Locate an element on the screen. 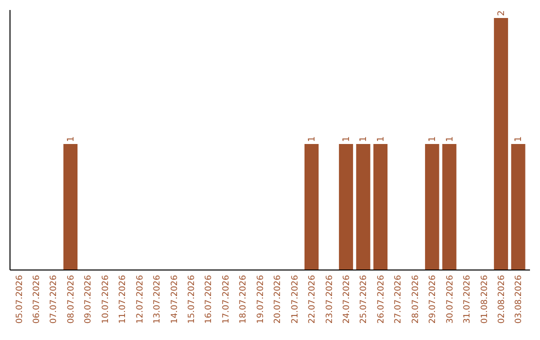 Image resolution: width=540 pixels, height=340 pixels. x-tick-label: 28.07.2026 is located at coordinates (415, 299).